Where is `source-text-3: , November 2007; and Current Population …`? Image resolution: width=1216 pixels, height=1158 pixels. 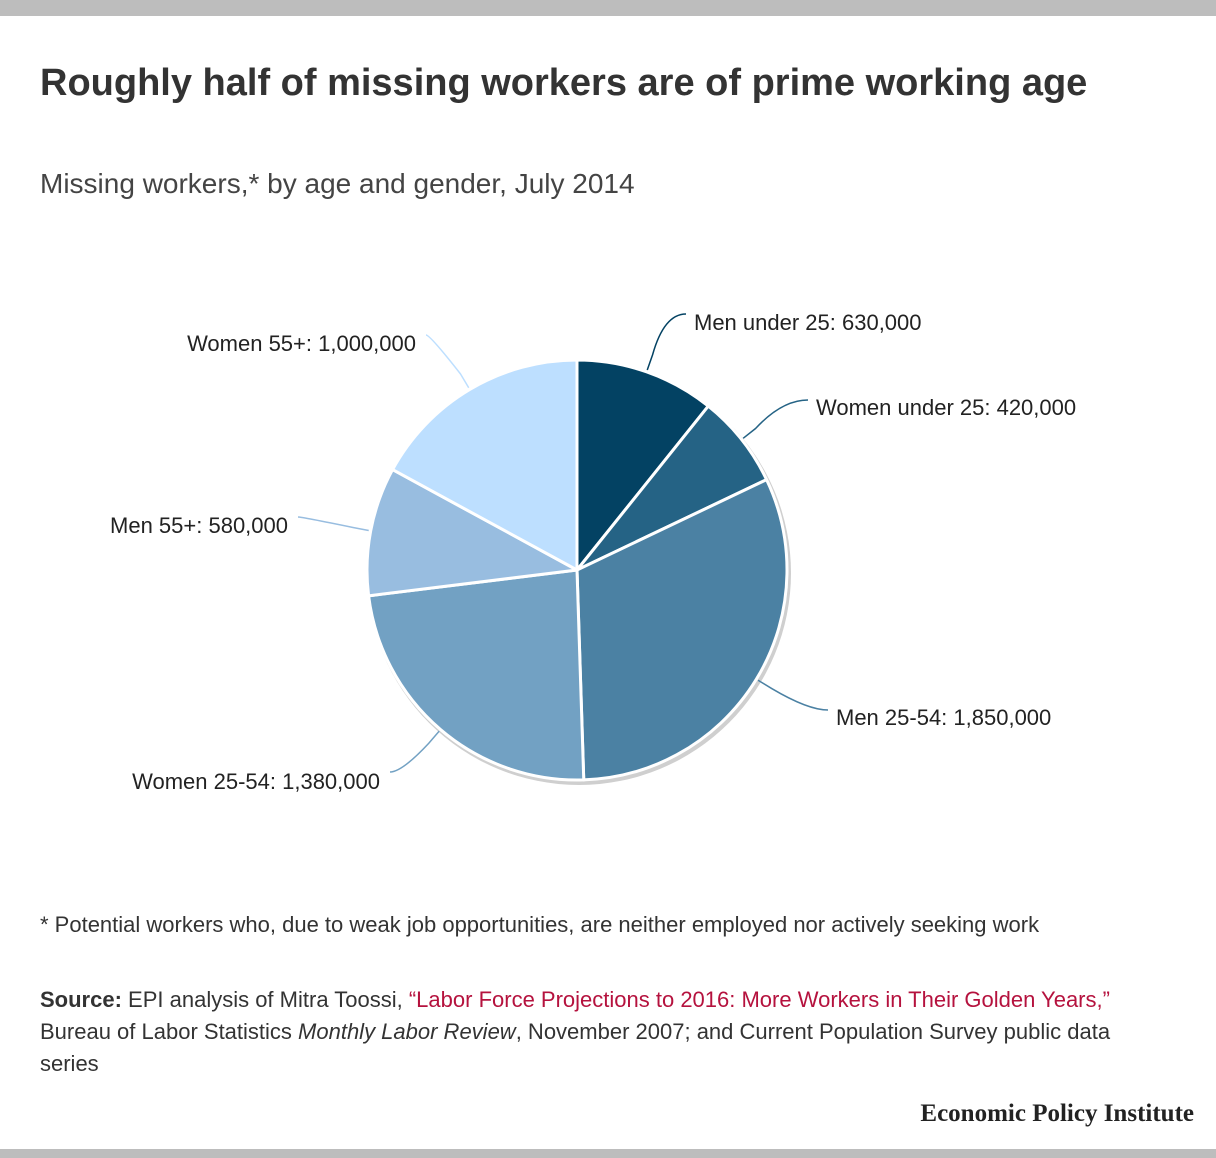
source-text-3: , November 2007; and Current Population … is located at coordinates (575, 1047).